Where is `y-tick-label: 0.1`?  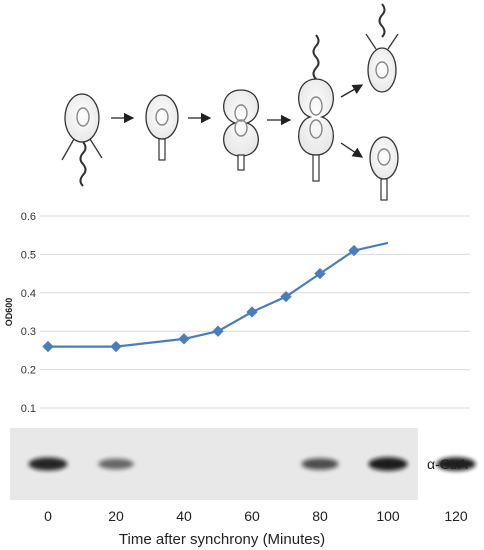
y-tick-label: 0.1 is located at coordinates (28, 409).